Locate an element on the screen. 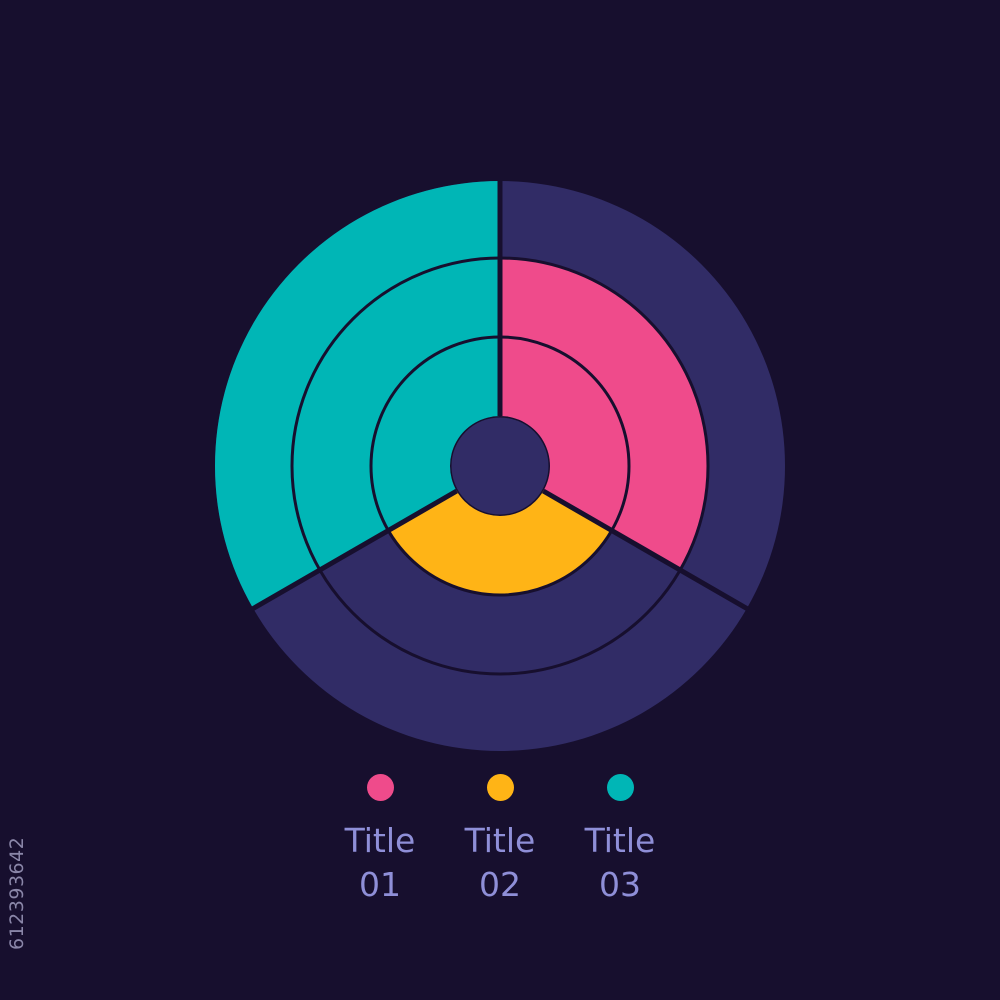 This screenshot has width=1000, height=1000. legend-item-title-01: Title 01 is located at coordinates (380, 838).